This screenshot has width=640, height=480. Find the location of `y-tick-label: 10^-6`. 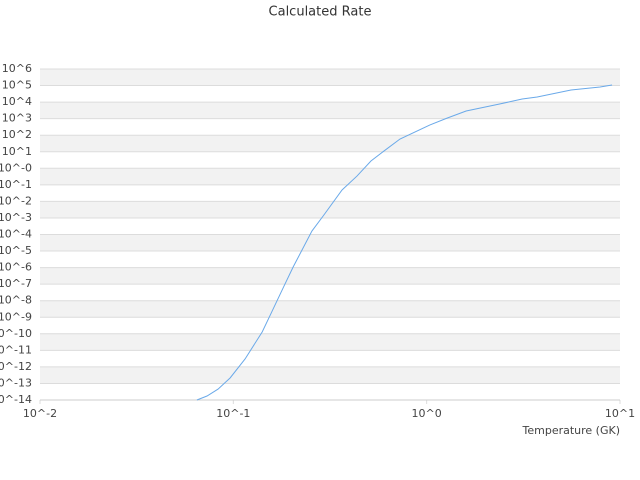

y-tick-label: 10^-6 is located at coordinates (16, 267).